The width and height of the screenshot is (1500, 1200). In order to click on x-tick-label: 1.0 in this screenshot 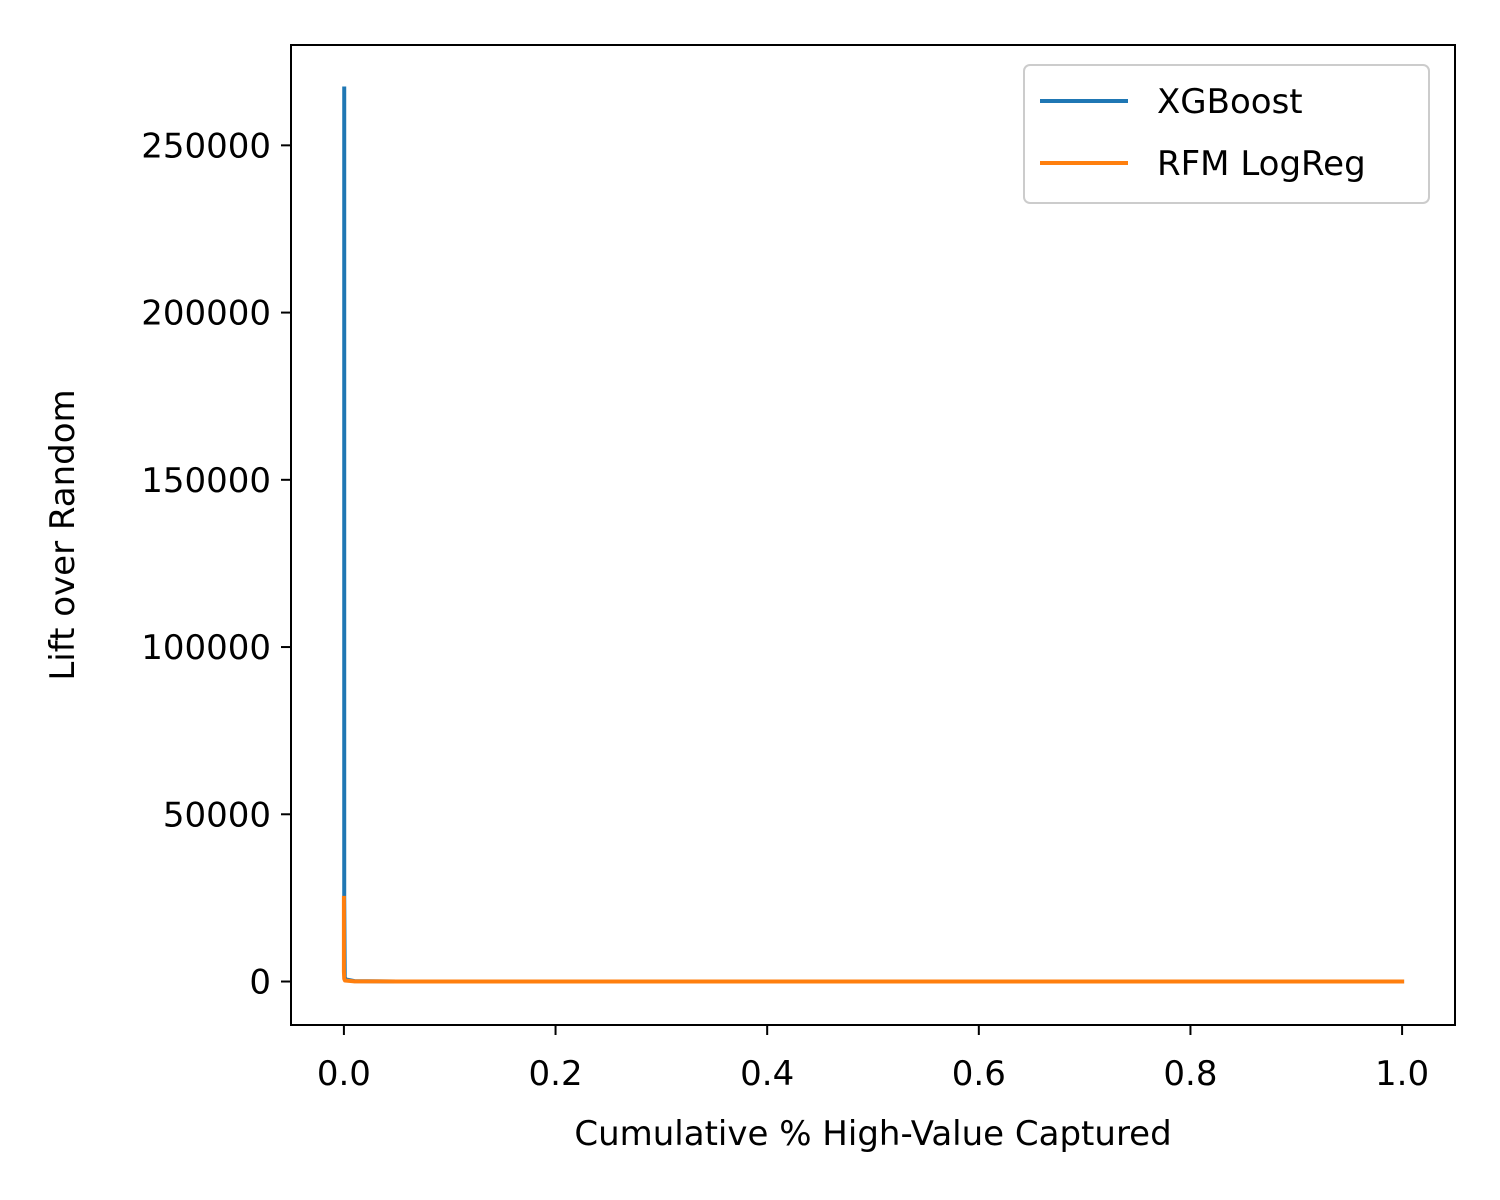, I will do `click(1402, 1074)`.